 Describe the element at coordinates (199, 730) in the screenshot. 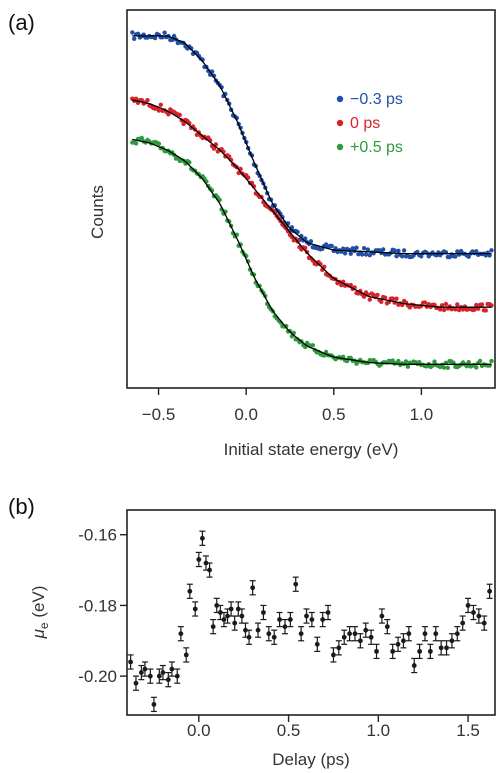

I see `panel-b-x-tick-label: 0.0` at that location.